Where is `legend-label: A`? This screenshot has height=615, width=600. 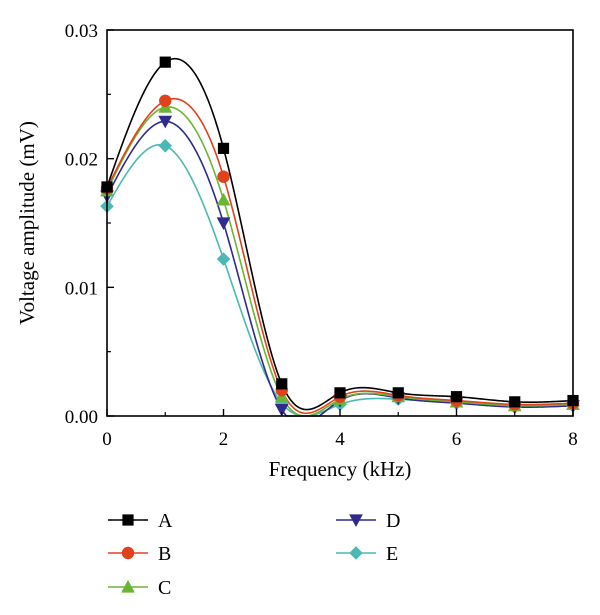 legend-label: A is located at coordinates (165, 521).